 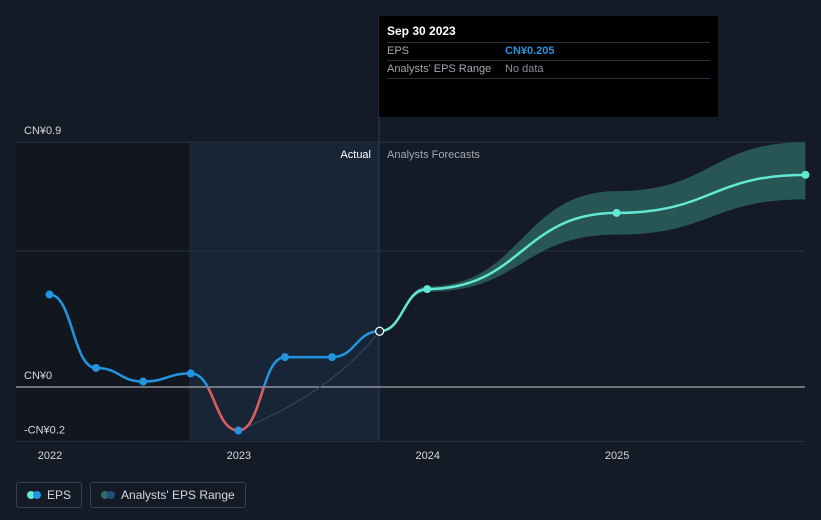 What do you see at coordinates (239, 456) in the screenshot?
I see `x-tick-label: 2023` at bounding box center [239, 456].